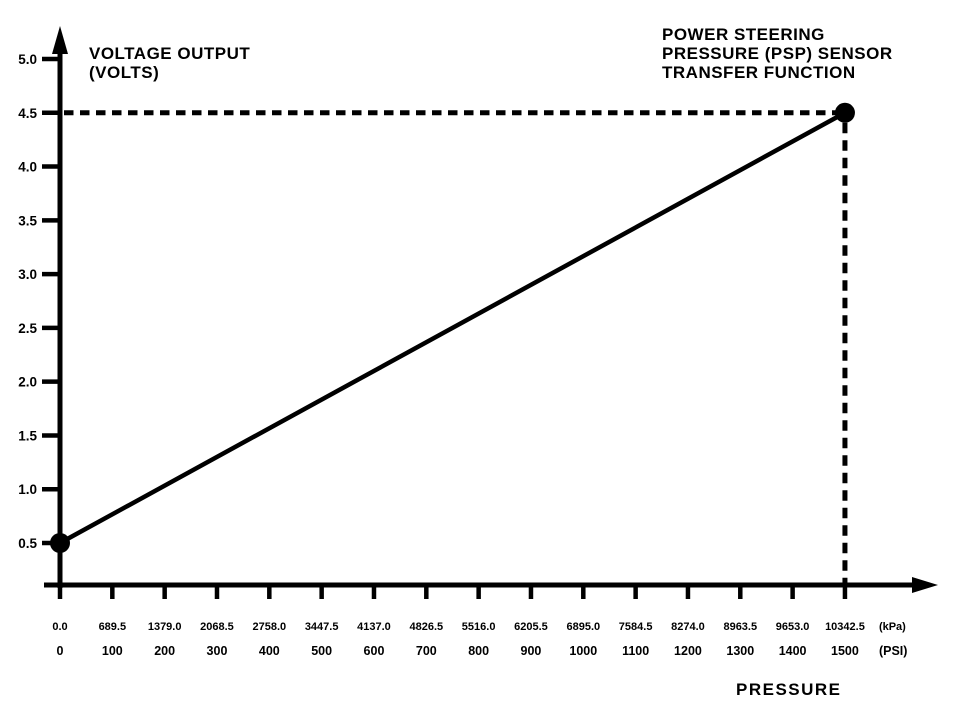  What do you see at coordinates (636, 627) in the screenshot?
I see `x-tick-label-kpa: 7584.5` at bounding box center [636, 627].